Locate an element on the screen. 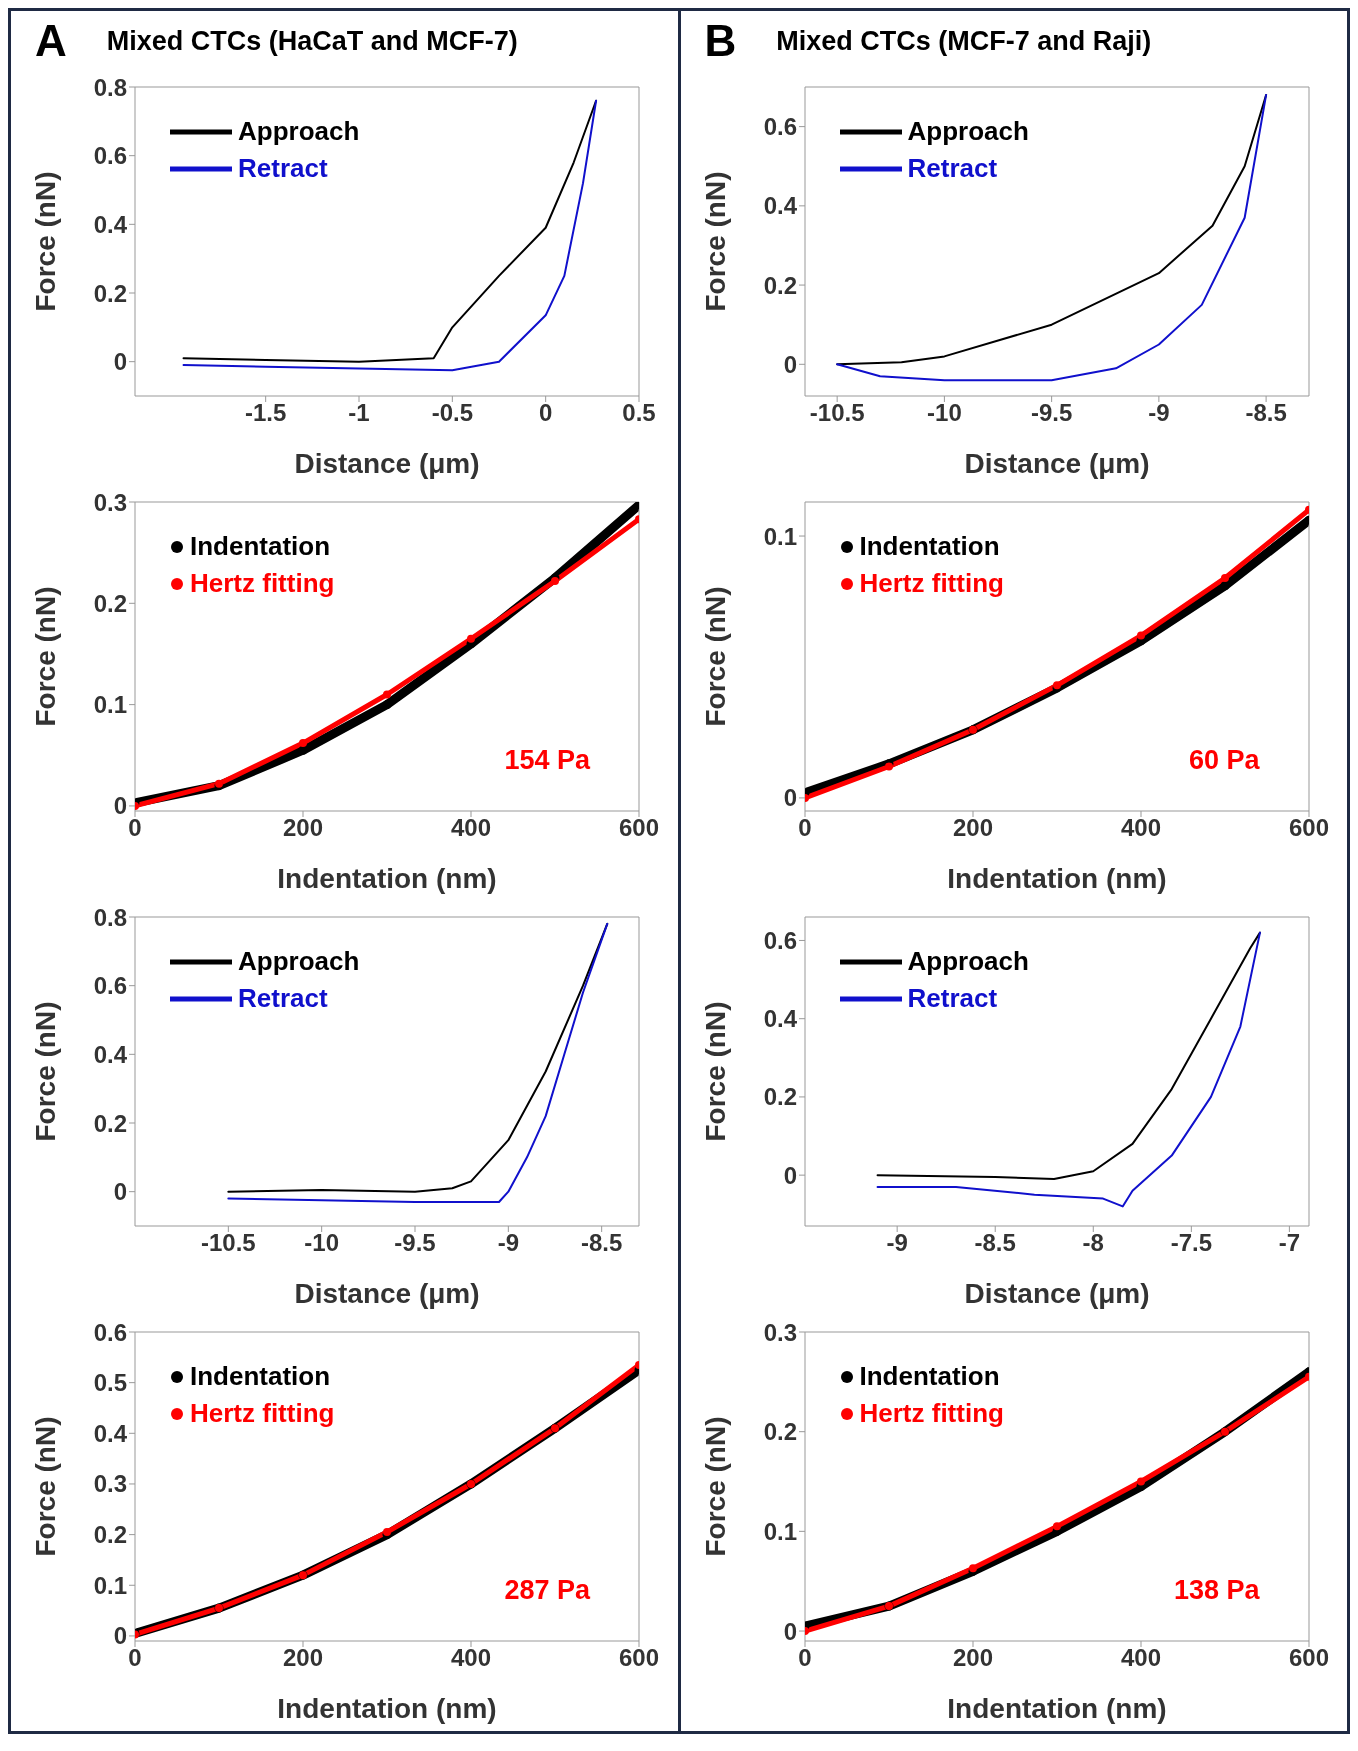  annotation: 154 Pa is located at coordinates (547, 760).